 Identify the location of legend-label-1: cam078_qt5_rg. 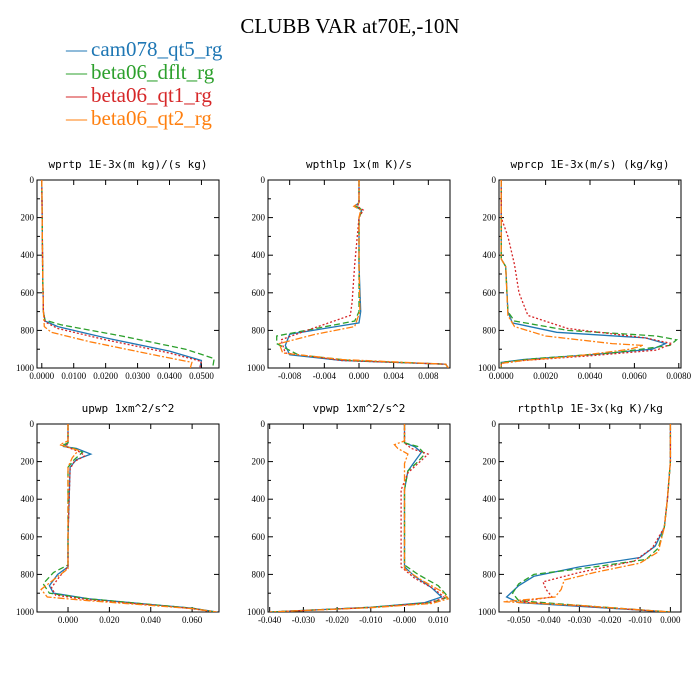
(157, 49).